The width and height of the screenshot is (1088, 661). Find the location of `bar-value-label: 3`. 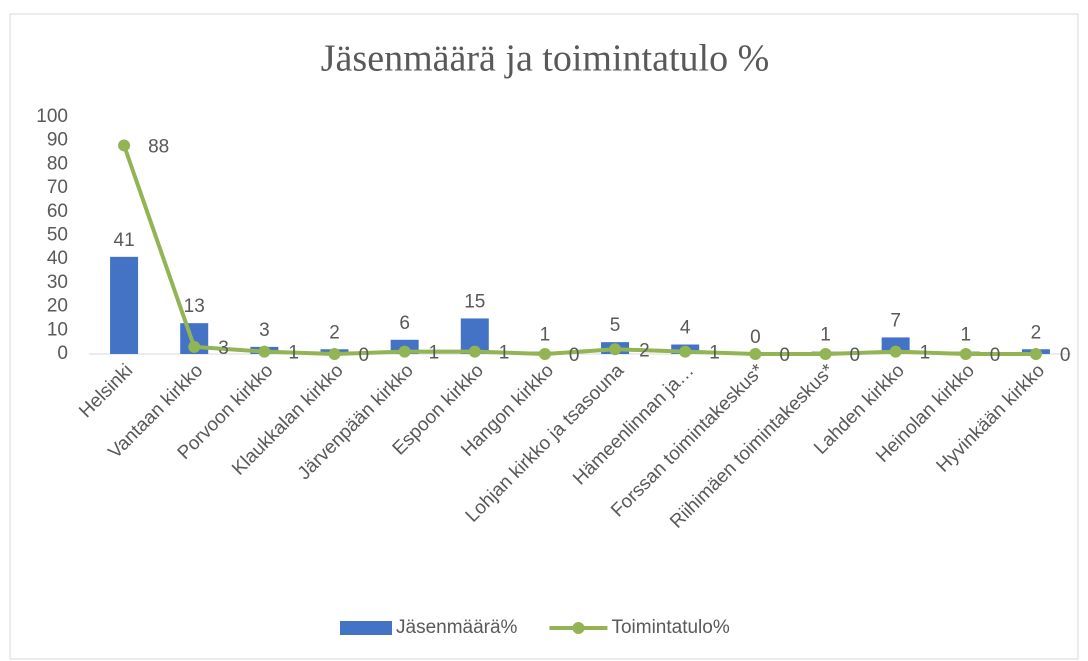

bar-value-label: 3 is located at coordinates (264, 330).